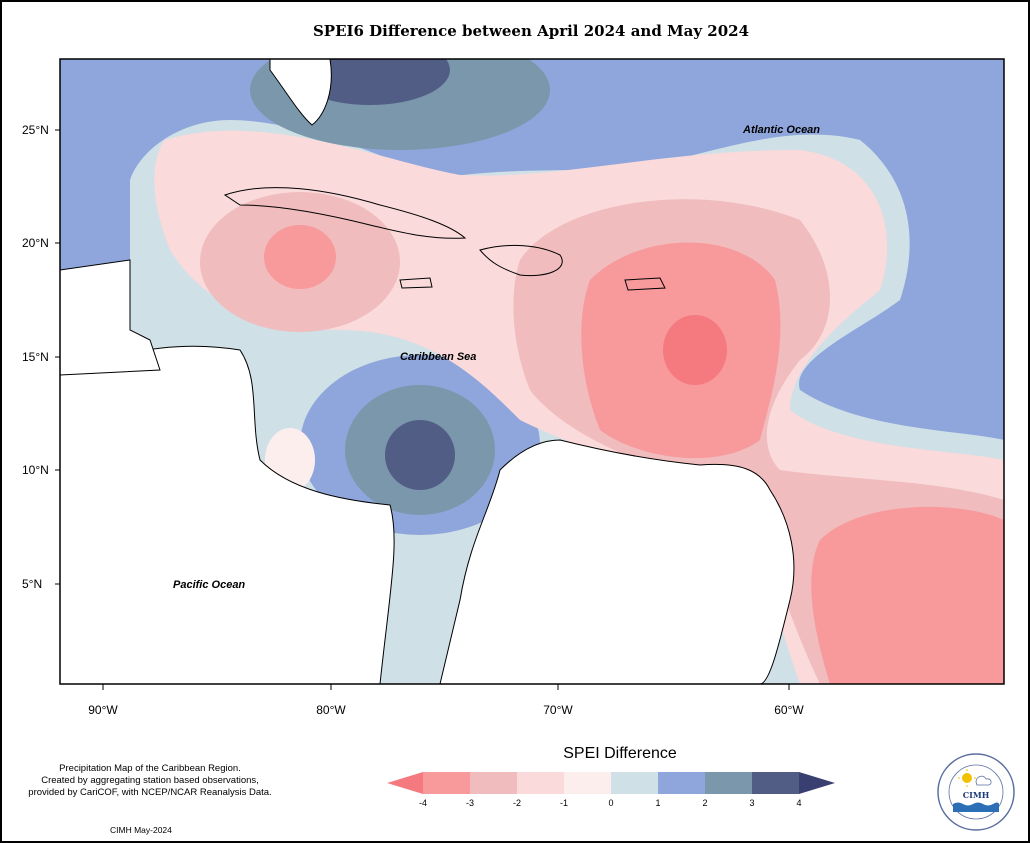  Describe the element at coordinates (422, 803) in the screenshot. I see `legend-tick-label: -4` at that location.